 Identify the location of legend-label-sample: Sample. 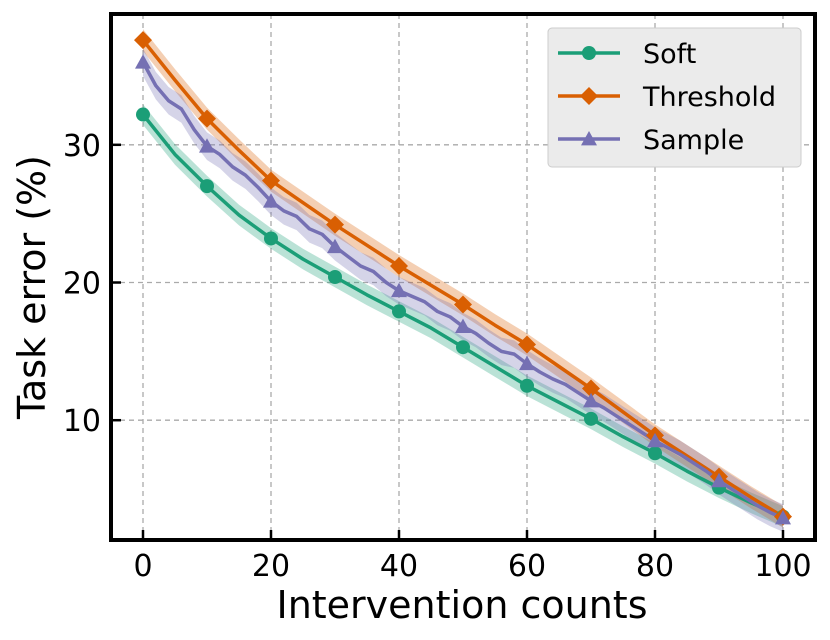
(693, 140).